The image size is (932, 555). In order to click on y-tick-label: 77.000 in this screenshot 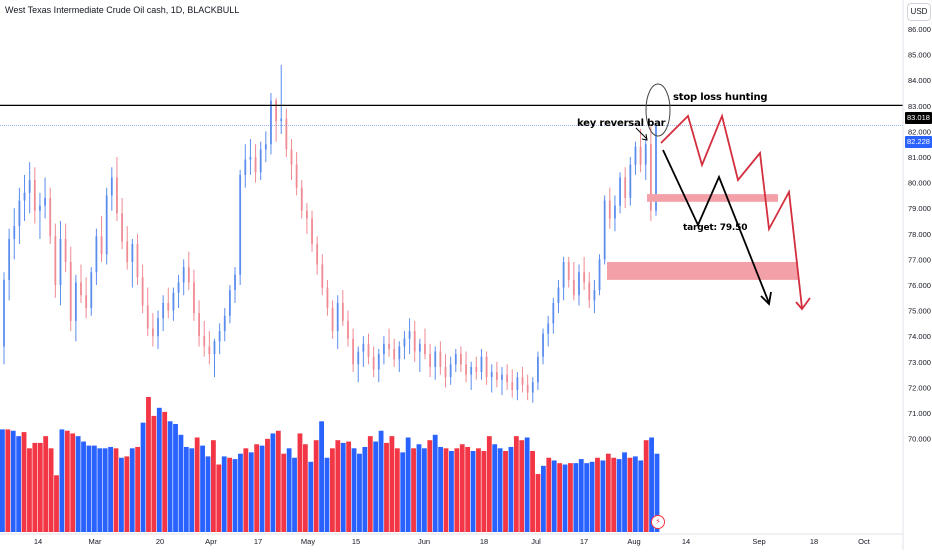, I will do `click(919, 259)`.